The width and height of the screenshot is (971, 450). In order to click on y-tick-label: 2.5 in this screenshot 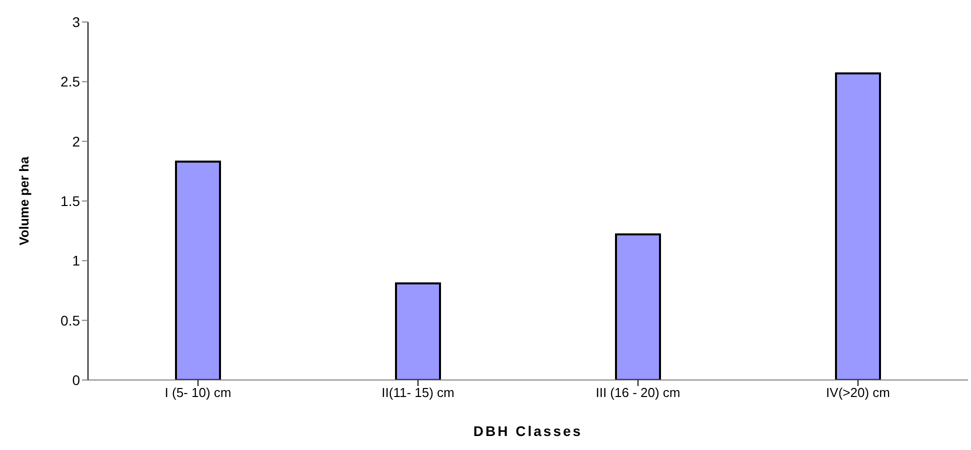, I will do `click(70, 82)`.